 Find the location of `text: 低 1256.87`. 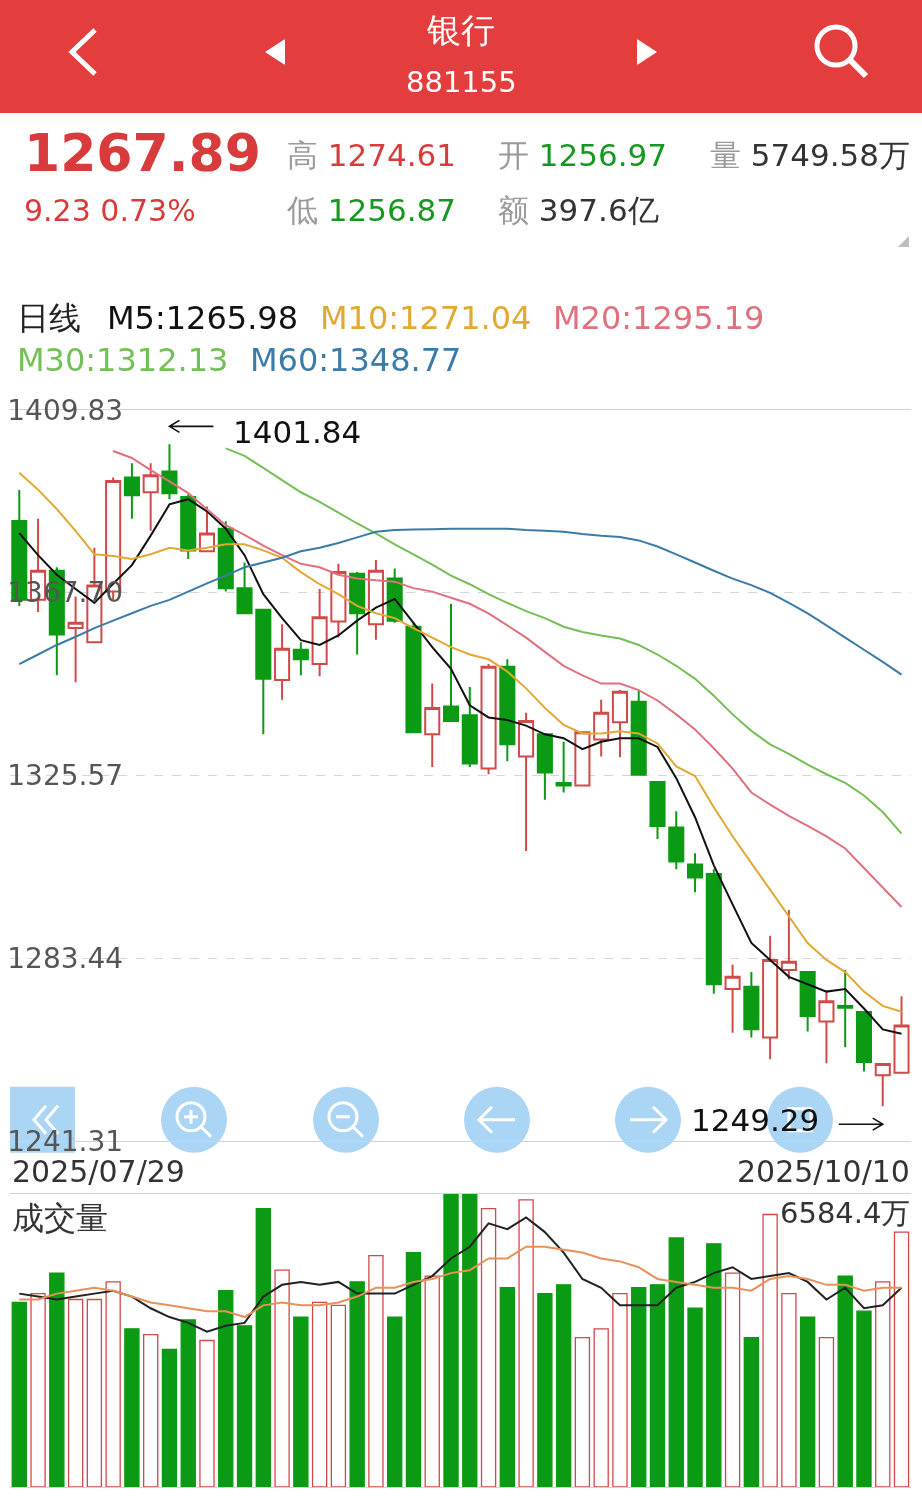

text: 低 1256.87 is located at coordinates (372, 210).